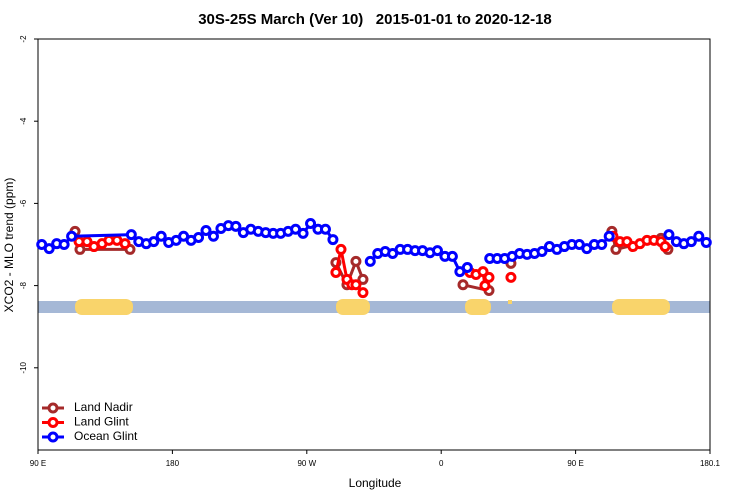 Image resolution: width=750 pixels, height=500 pixels. What do you see at coordinates (23, 121) in the screenshot?
I see `y-tick-label: -4` at bounding box center [23, 121].